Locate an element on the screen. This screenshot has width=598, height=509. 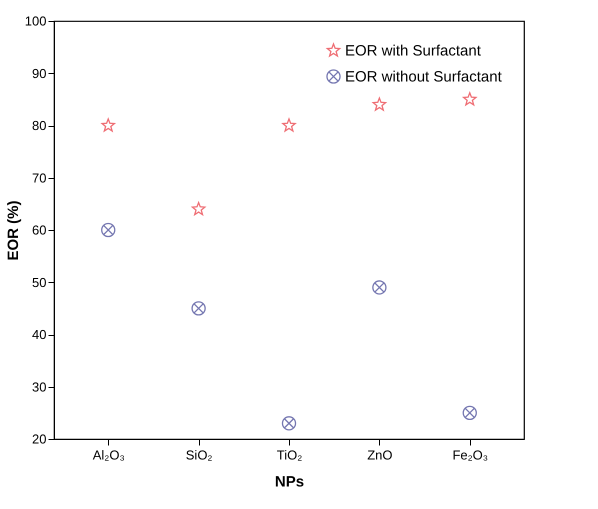
x-tick-label: SiO₂ is located at coordinates (199, 455).